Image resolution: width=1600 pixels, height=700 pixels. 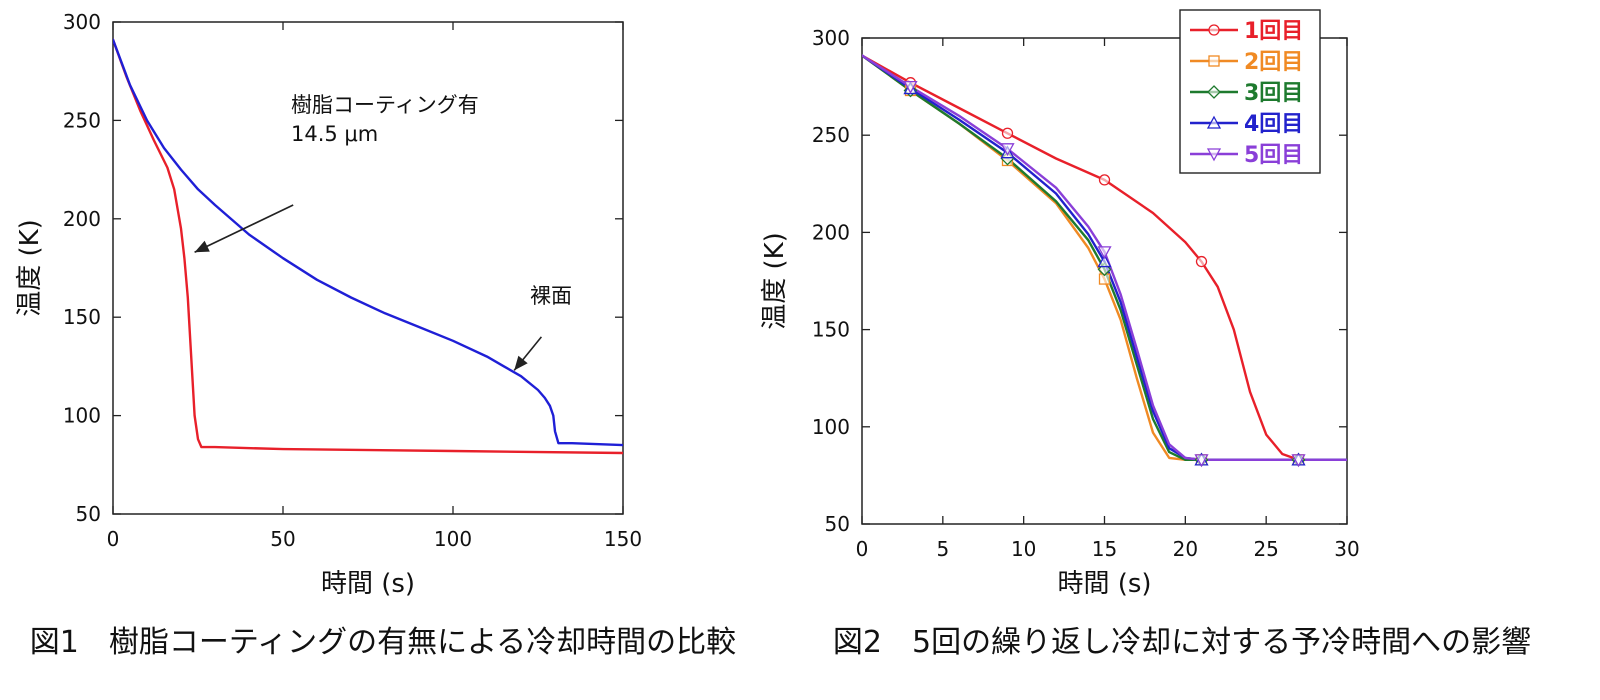 I want to click on x-tick-label: 5, so click(x=942, y=549).